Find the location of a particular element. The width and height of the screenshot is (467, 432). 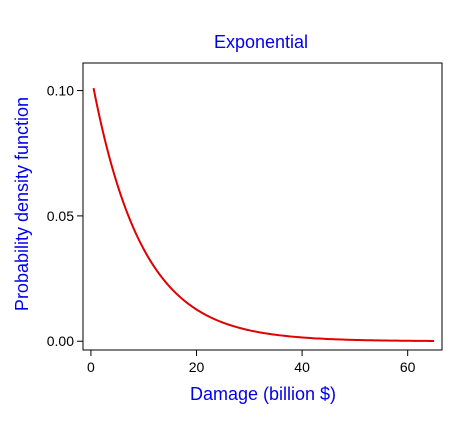

x-tick-label: 20 is located at coordinates (197, 367).